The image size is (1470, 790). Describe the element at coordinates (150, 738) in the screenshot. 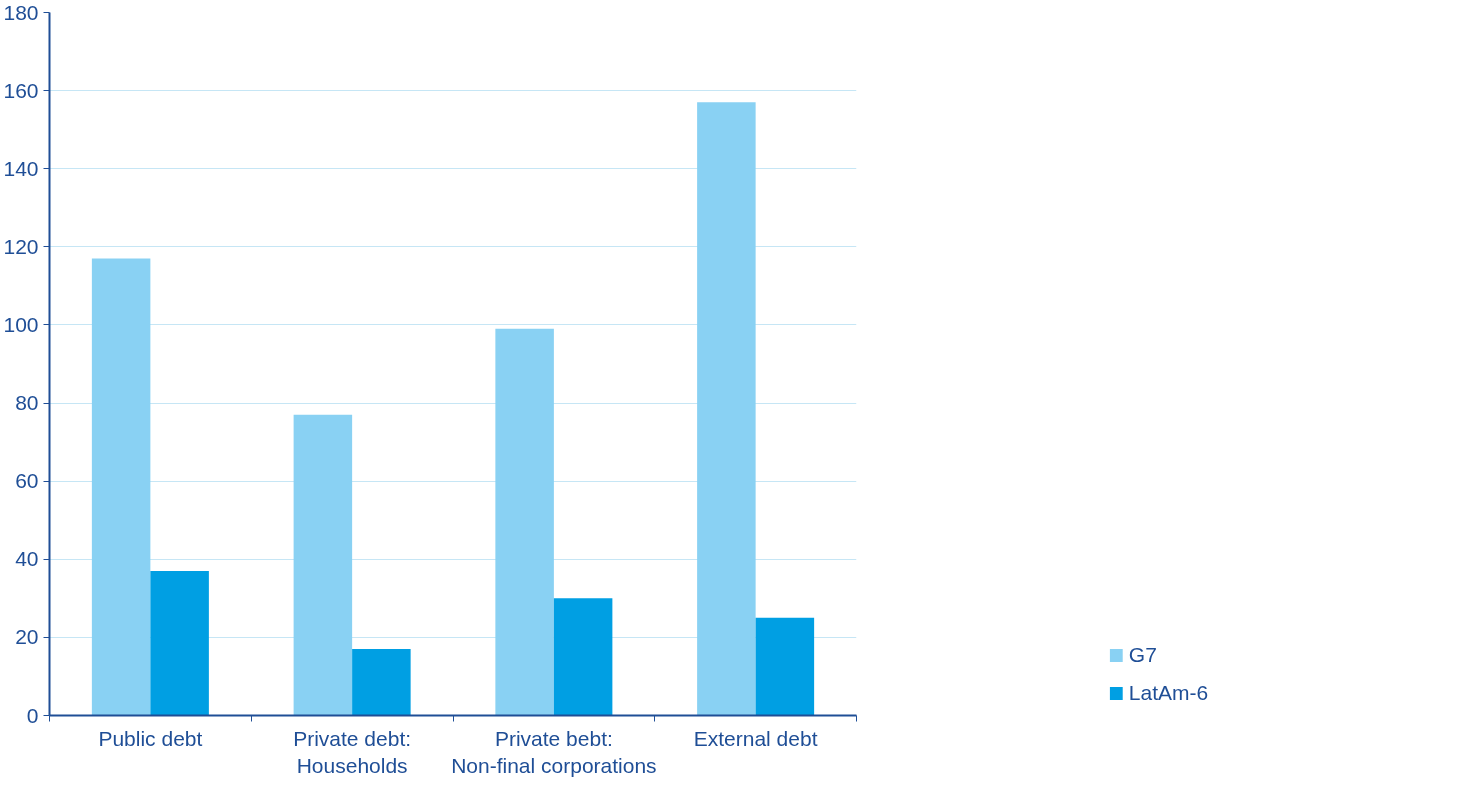

I see `x-tick-label: Public debt` at that location.